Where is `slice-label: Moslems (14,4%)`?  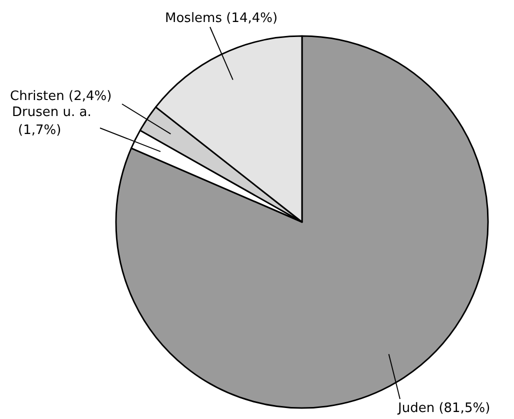
slice-label: Moslems (14,4%) is located at coordinates (221, 18).